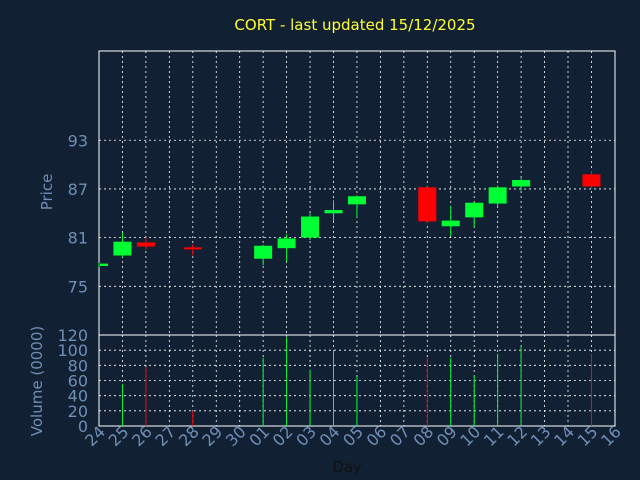 Image resolution: width=640 pixels, height=480 pixels. Describe the element at coordinates (78, 140) in the screenshot. I see `price-tick-label: 93` at that location.